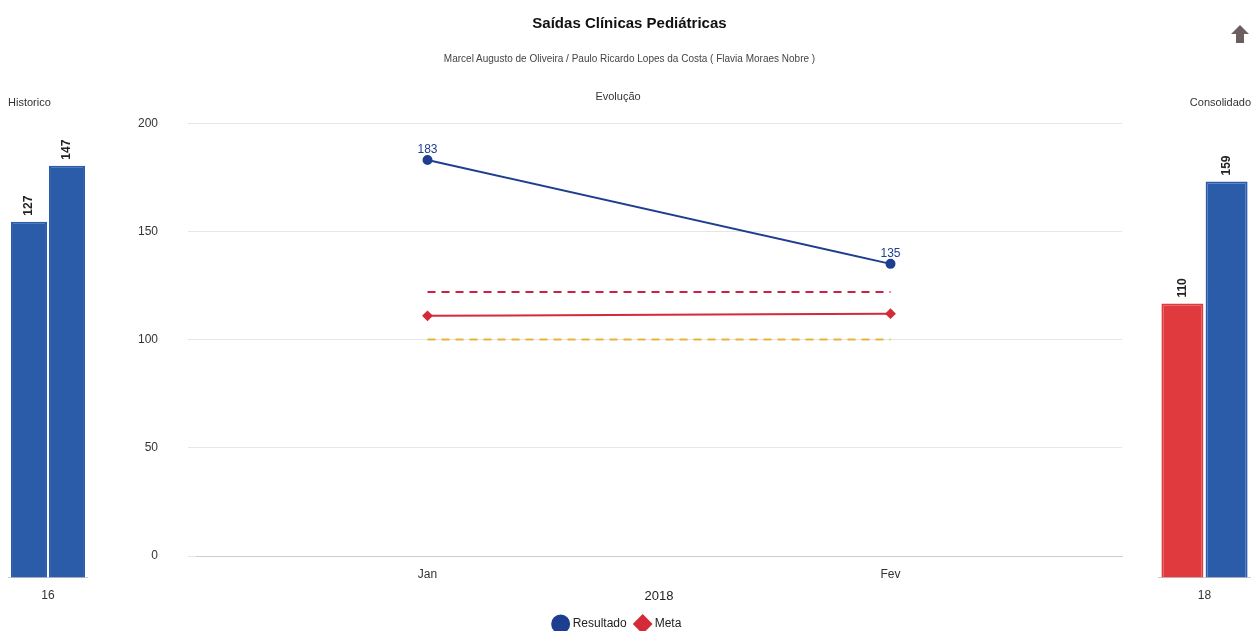 The width and height of the screenshot is (1259, 631). Describe the element at coordinates (1225, 165) in the screenshot. I see `data-label: 159` at that location.